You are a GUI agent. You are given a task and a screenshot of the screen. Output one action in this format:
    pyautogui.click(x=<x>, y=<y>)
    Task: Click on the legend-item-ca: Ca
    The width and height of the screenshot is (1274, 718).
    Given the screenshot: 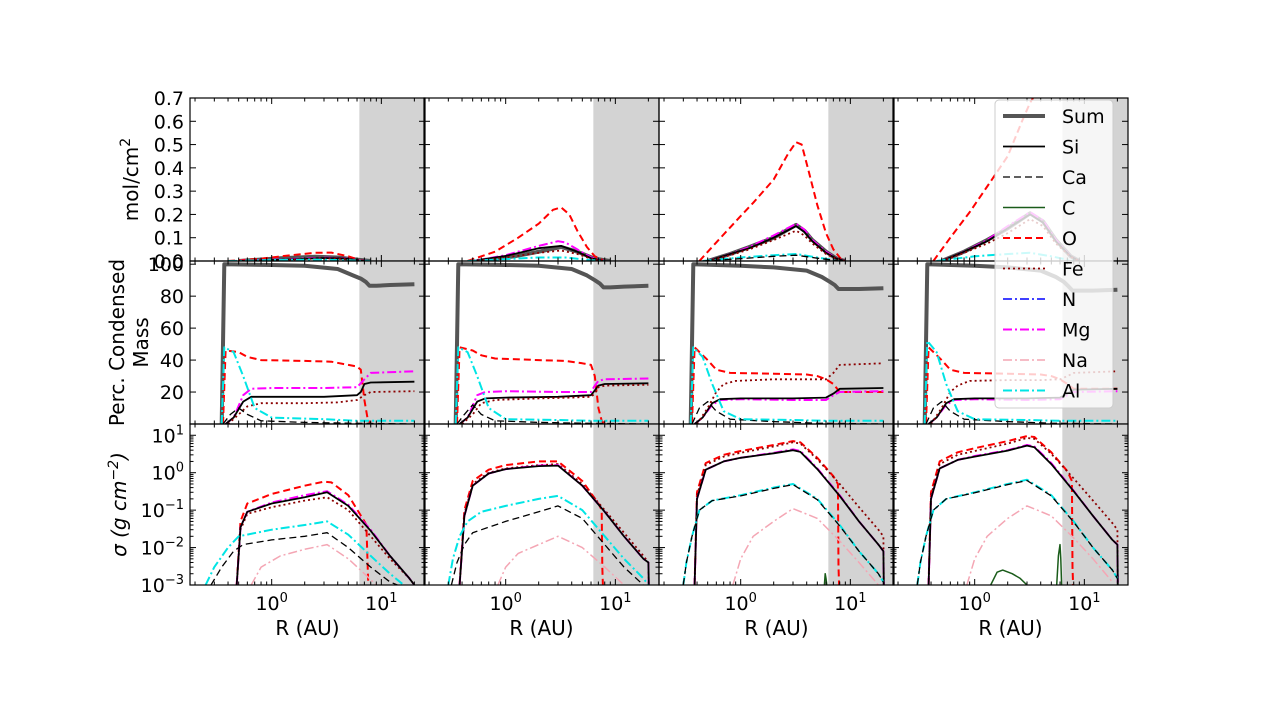 What is the action you would take?
    pyautogui.click(x=1045, y=178)
    